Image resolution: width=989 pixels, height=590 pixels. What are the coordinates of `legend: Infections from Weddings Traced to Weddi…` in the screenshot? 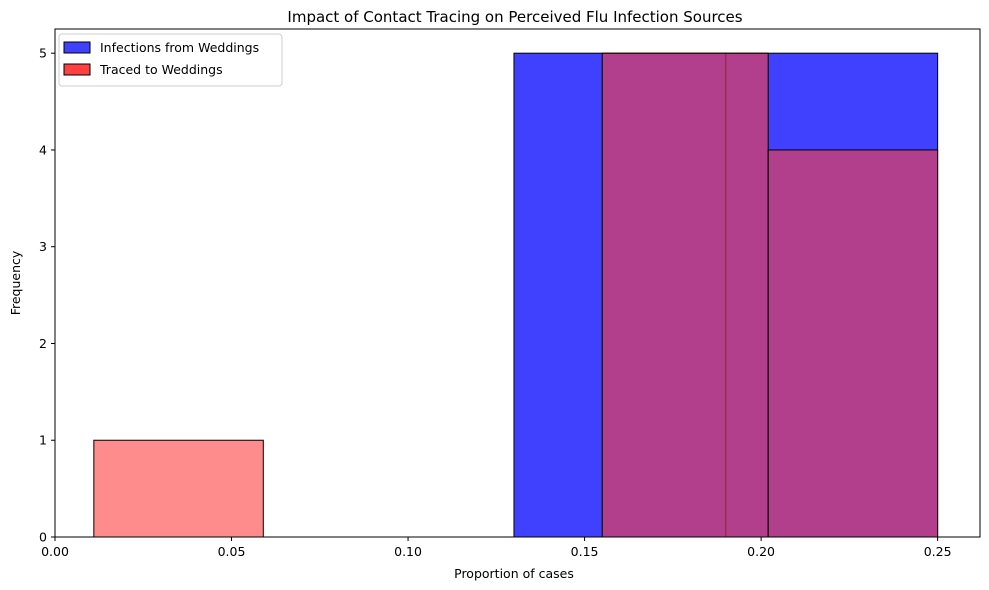 It's located at (170, 60).